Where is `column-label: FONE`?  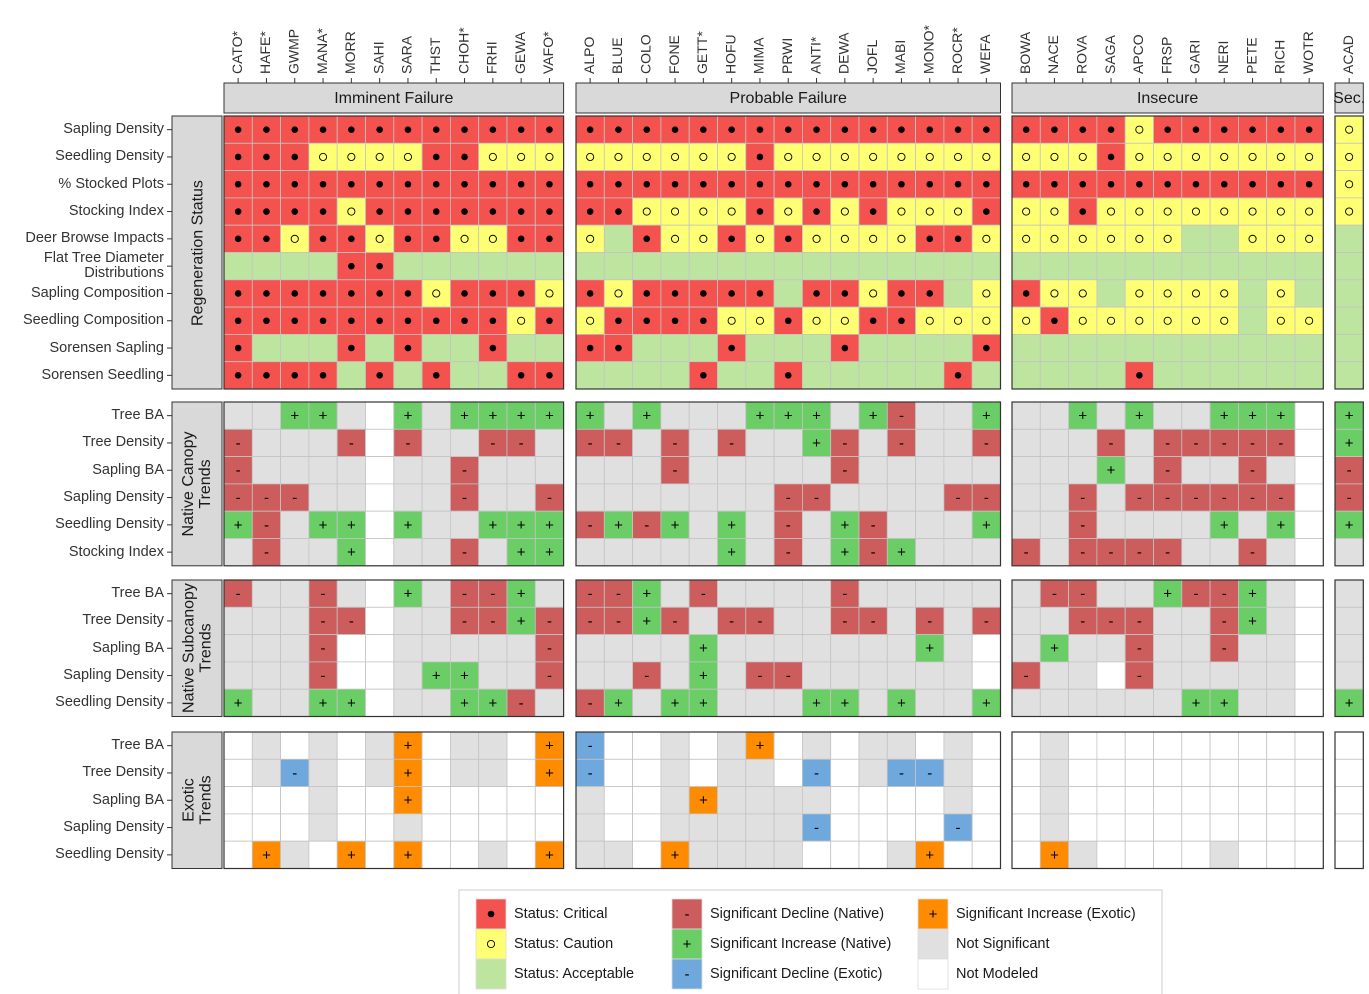
column-label: FONE is located at coordinates (674, 54).